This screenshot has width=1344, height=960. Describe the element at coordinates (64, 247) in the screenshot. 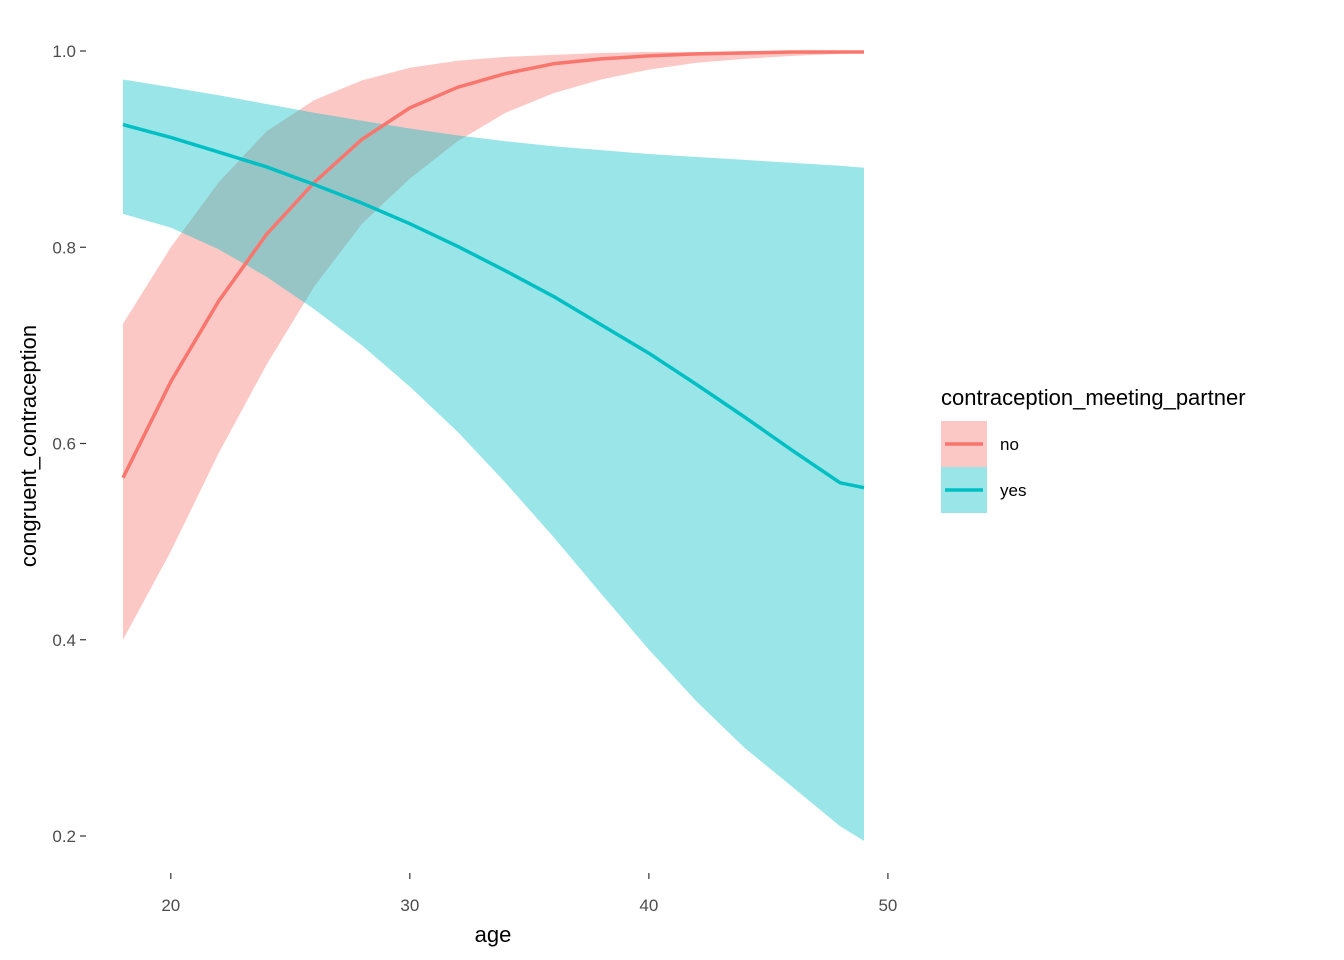

I see `y-tick-label: 0.8` at that location.